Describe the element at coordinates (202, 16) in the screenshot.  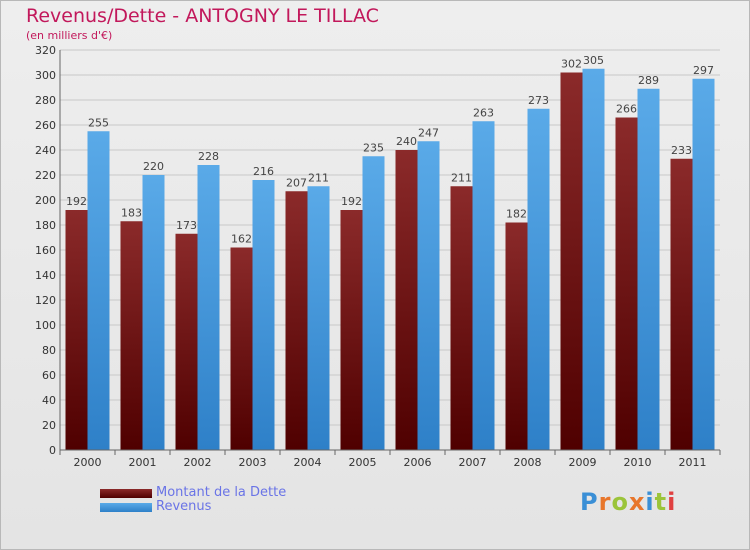
I see `chart-title: Revenus/Dette - ANTOGNY LE TILLAC` at that location.